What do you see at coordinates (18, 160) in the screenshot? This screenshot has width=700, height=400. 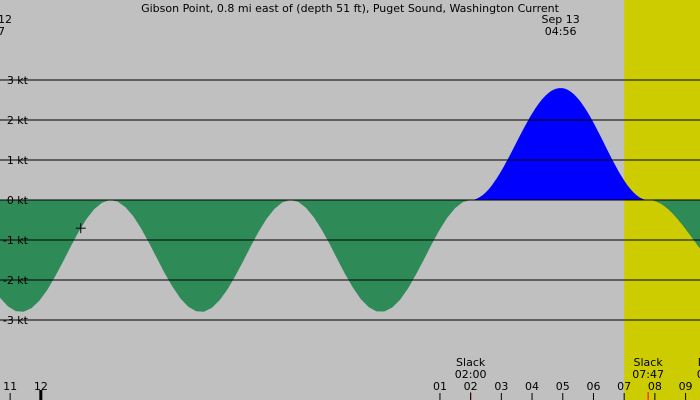 I see `y-tick-label: 1 kt` at bounding box center [18, 160].